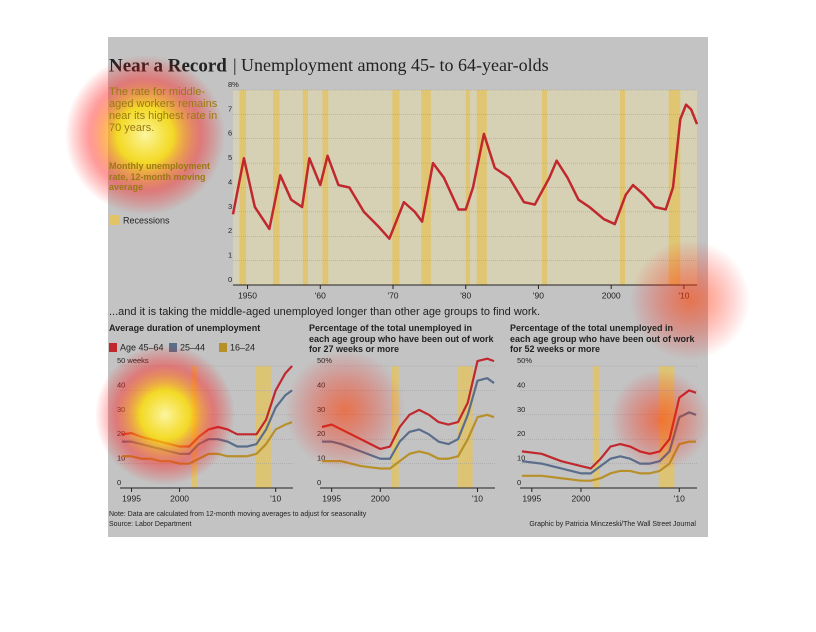 The width and height of the screenshot is (816, 632). What do you see at coordinates (230, 255) in the screenshot?
I see `y-tick-label: 1` at bounding box center [230, 255].